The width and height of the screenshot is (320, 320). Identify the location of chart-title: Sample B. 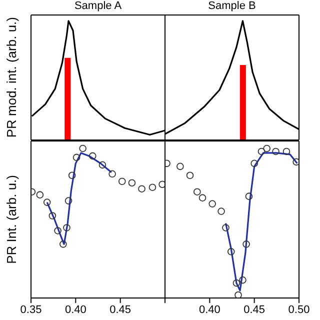
(232, 6).